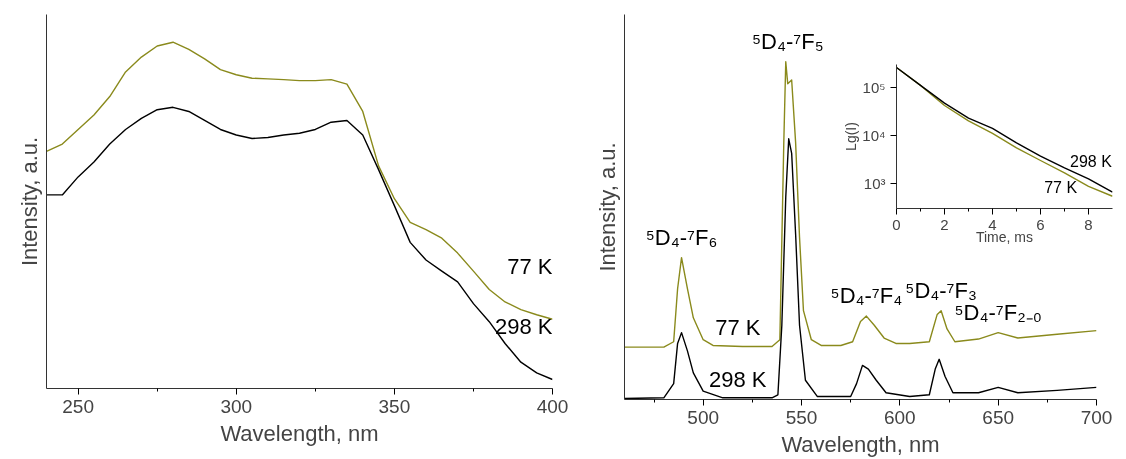 Image resolution: width=1126 pixels, height=459 pixels. I want to click on x-tick-label: 4, so click(992, 224).